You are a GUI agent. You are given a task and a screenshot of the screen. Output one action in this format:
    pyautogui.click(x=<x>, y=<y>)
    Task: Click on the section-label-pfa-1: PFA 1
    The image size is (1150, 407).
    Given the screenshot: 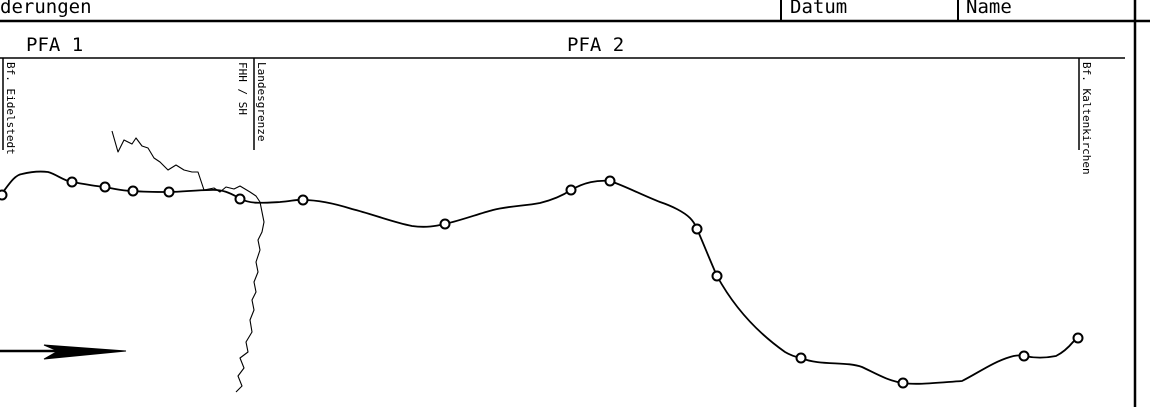 What is the action you would take?
    pyautogui.click(x=54, y=45)
    